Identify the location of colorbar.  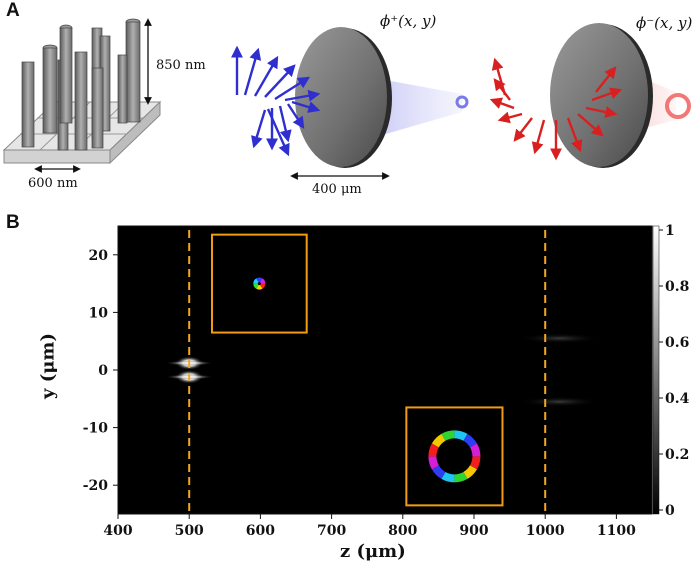
(656, 370).